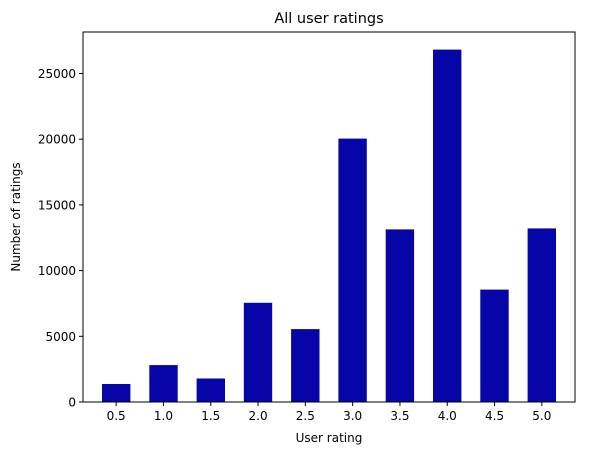 This screenshot has height=455, width=592. Describe the element at coordinates (116, 393) in the screenshot. I see `bar-0.5` at that location.